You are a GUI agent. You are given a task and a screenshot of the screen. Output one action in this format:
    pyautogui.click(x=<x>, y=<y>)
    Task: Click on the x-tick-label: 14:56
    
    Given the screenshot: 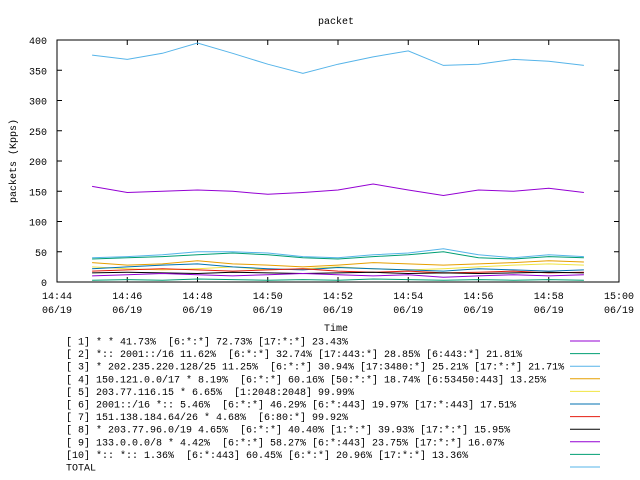 What is the action you would take?
    pyautogui.click(x=478, y=297)
    